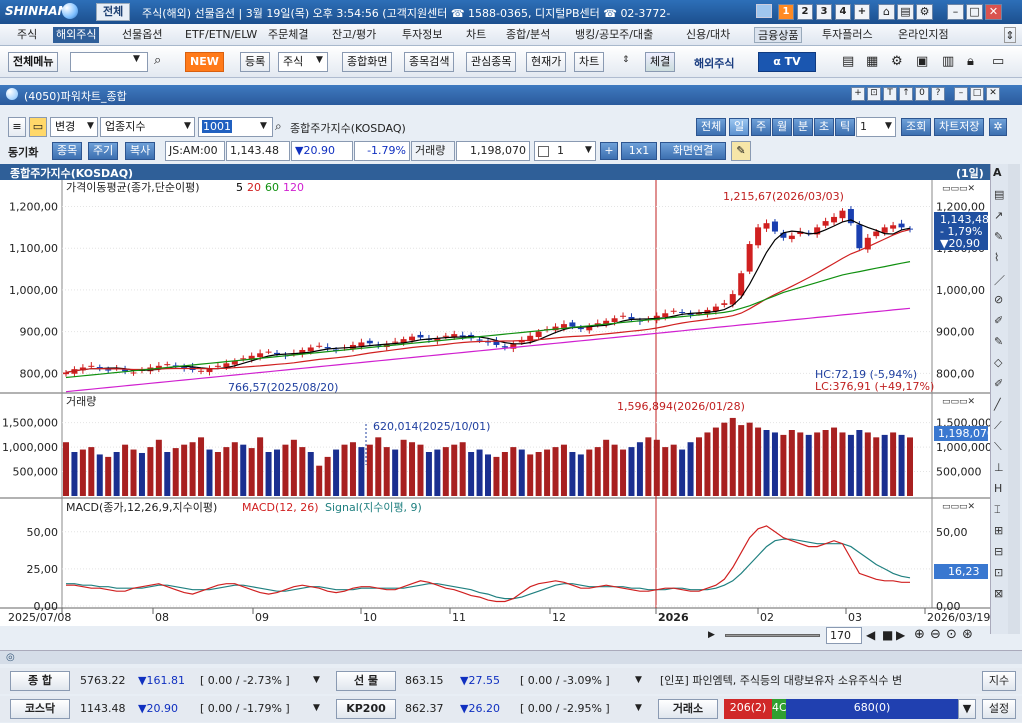 This screenshot has width=1022, height=723. What do you see at coordinates (565, 151) in the screenshot?
I see `chart-count-select: 1` at bounding box center [565, 151].